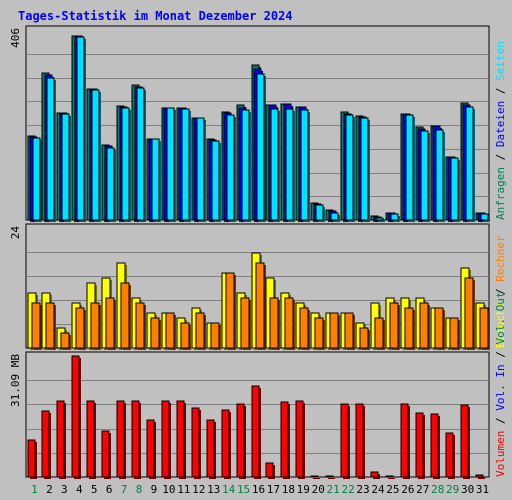 Image resolution: width=512 pixels, height=500 pixels. What do you see at coordinates (120, 439) in the screenshot?
I see `bar-volumen-7-face` at bounding box center [120, 439].